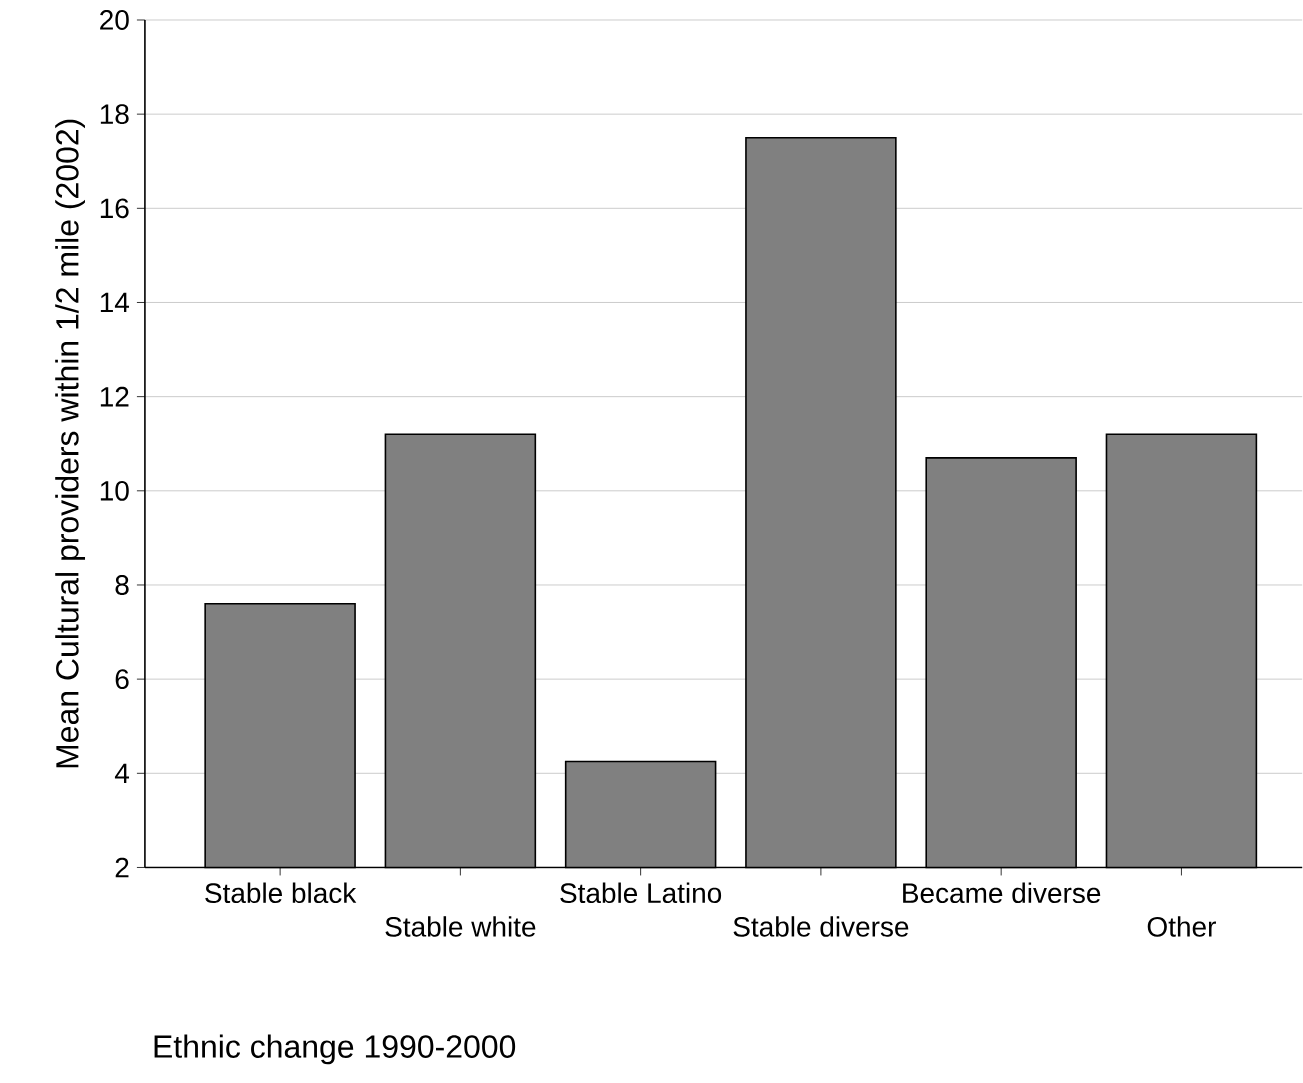 The image size is (1303, 1083). What do you see at coordinates (1181, 926) in the screenshot?
I see `x-tick-label: Other` at bounding box center [1181, 926].